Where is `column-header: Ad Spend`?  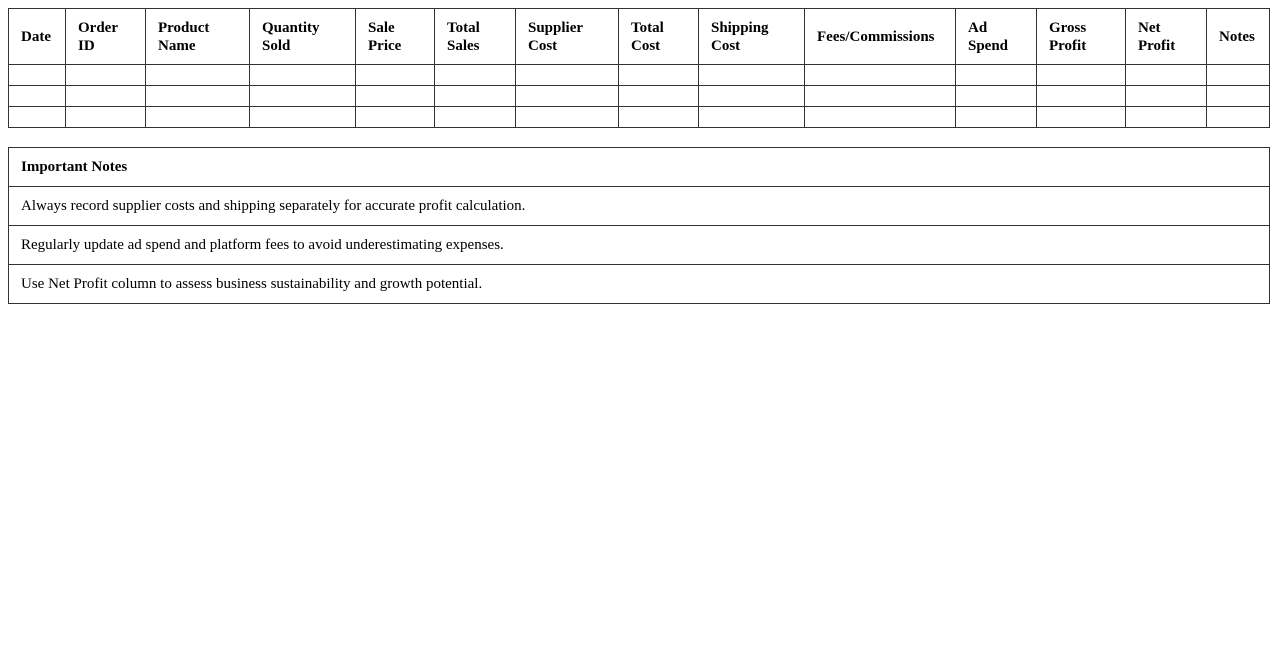
column-header: Ad Spend is located at coordinates (996, 36).